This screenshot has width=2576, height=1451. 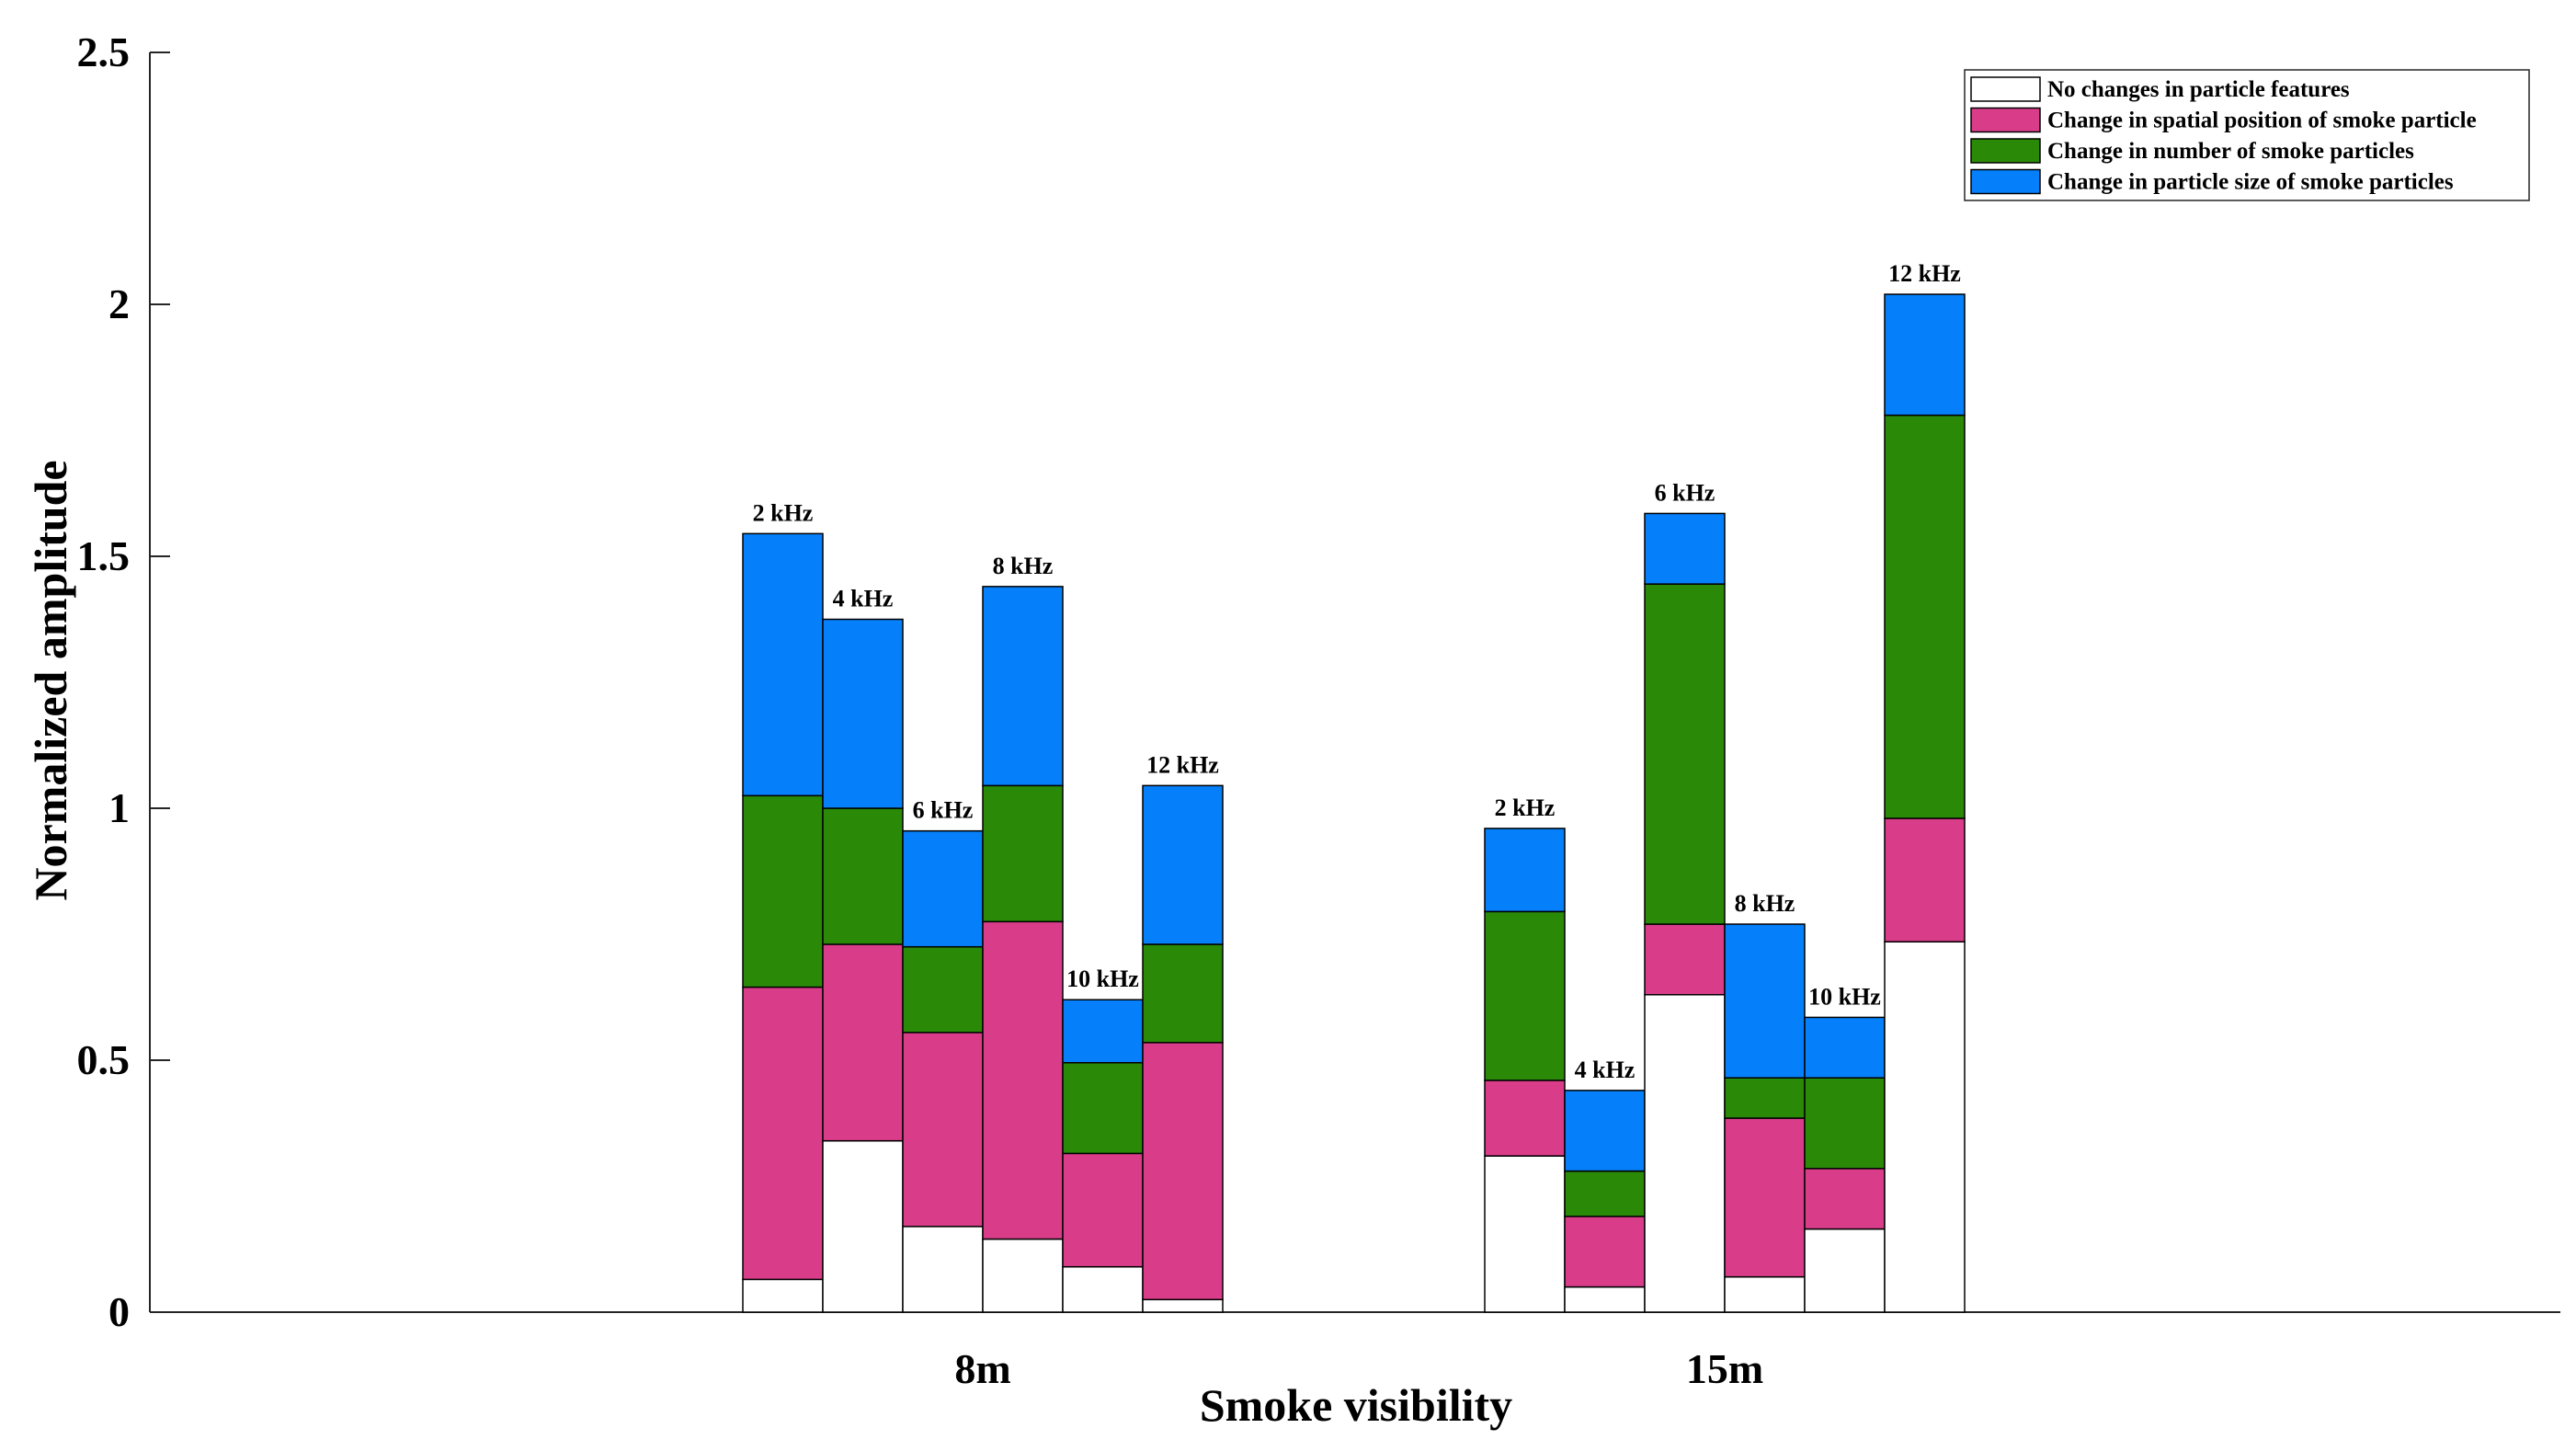 I want to click on x-axis-title: Smoke visibility, so click(x=1356, y=1405).